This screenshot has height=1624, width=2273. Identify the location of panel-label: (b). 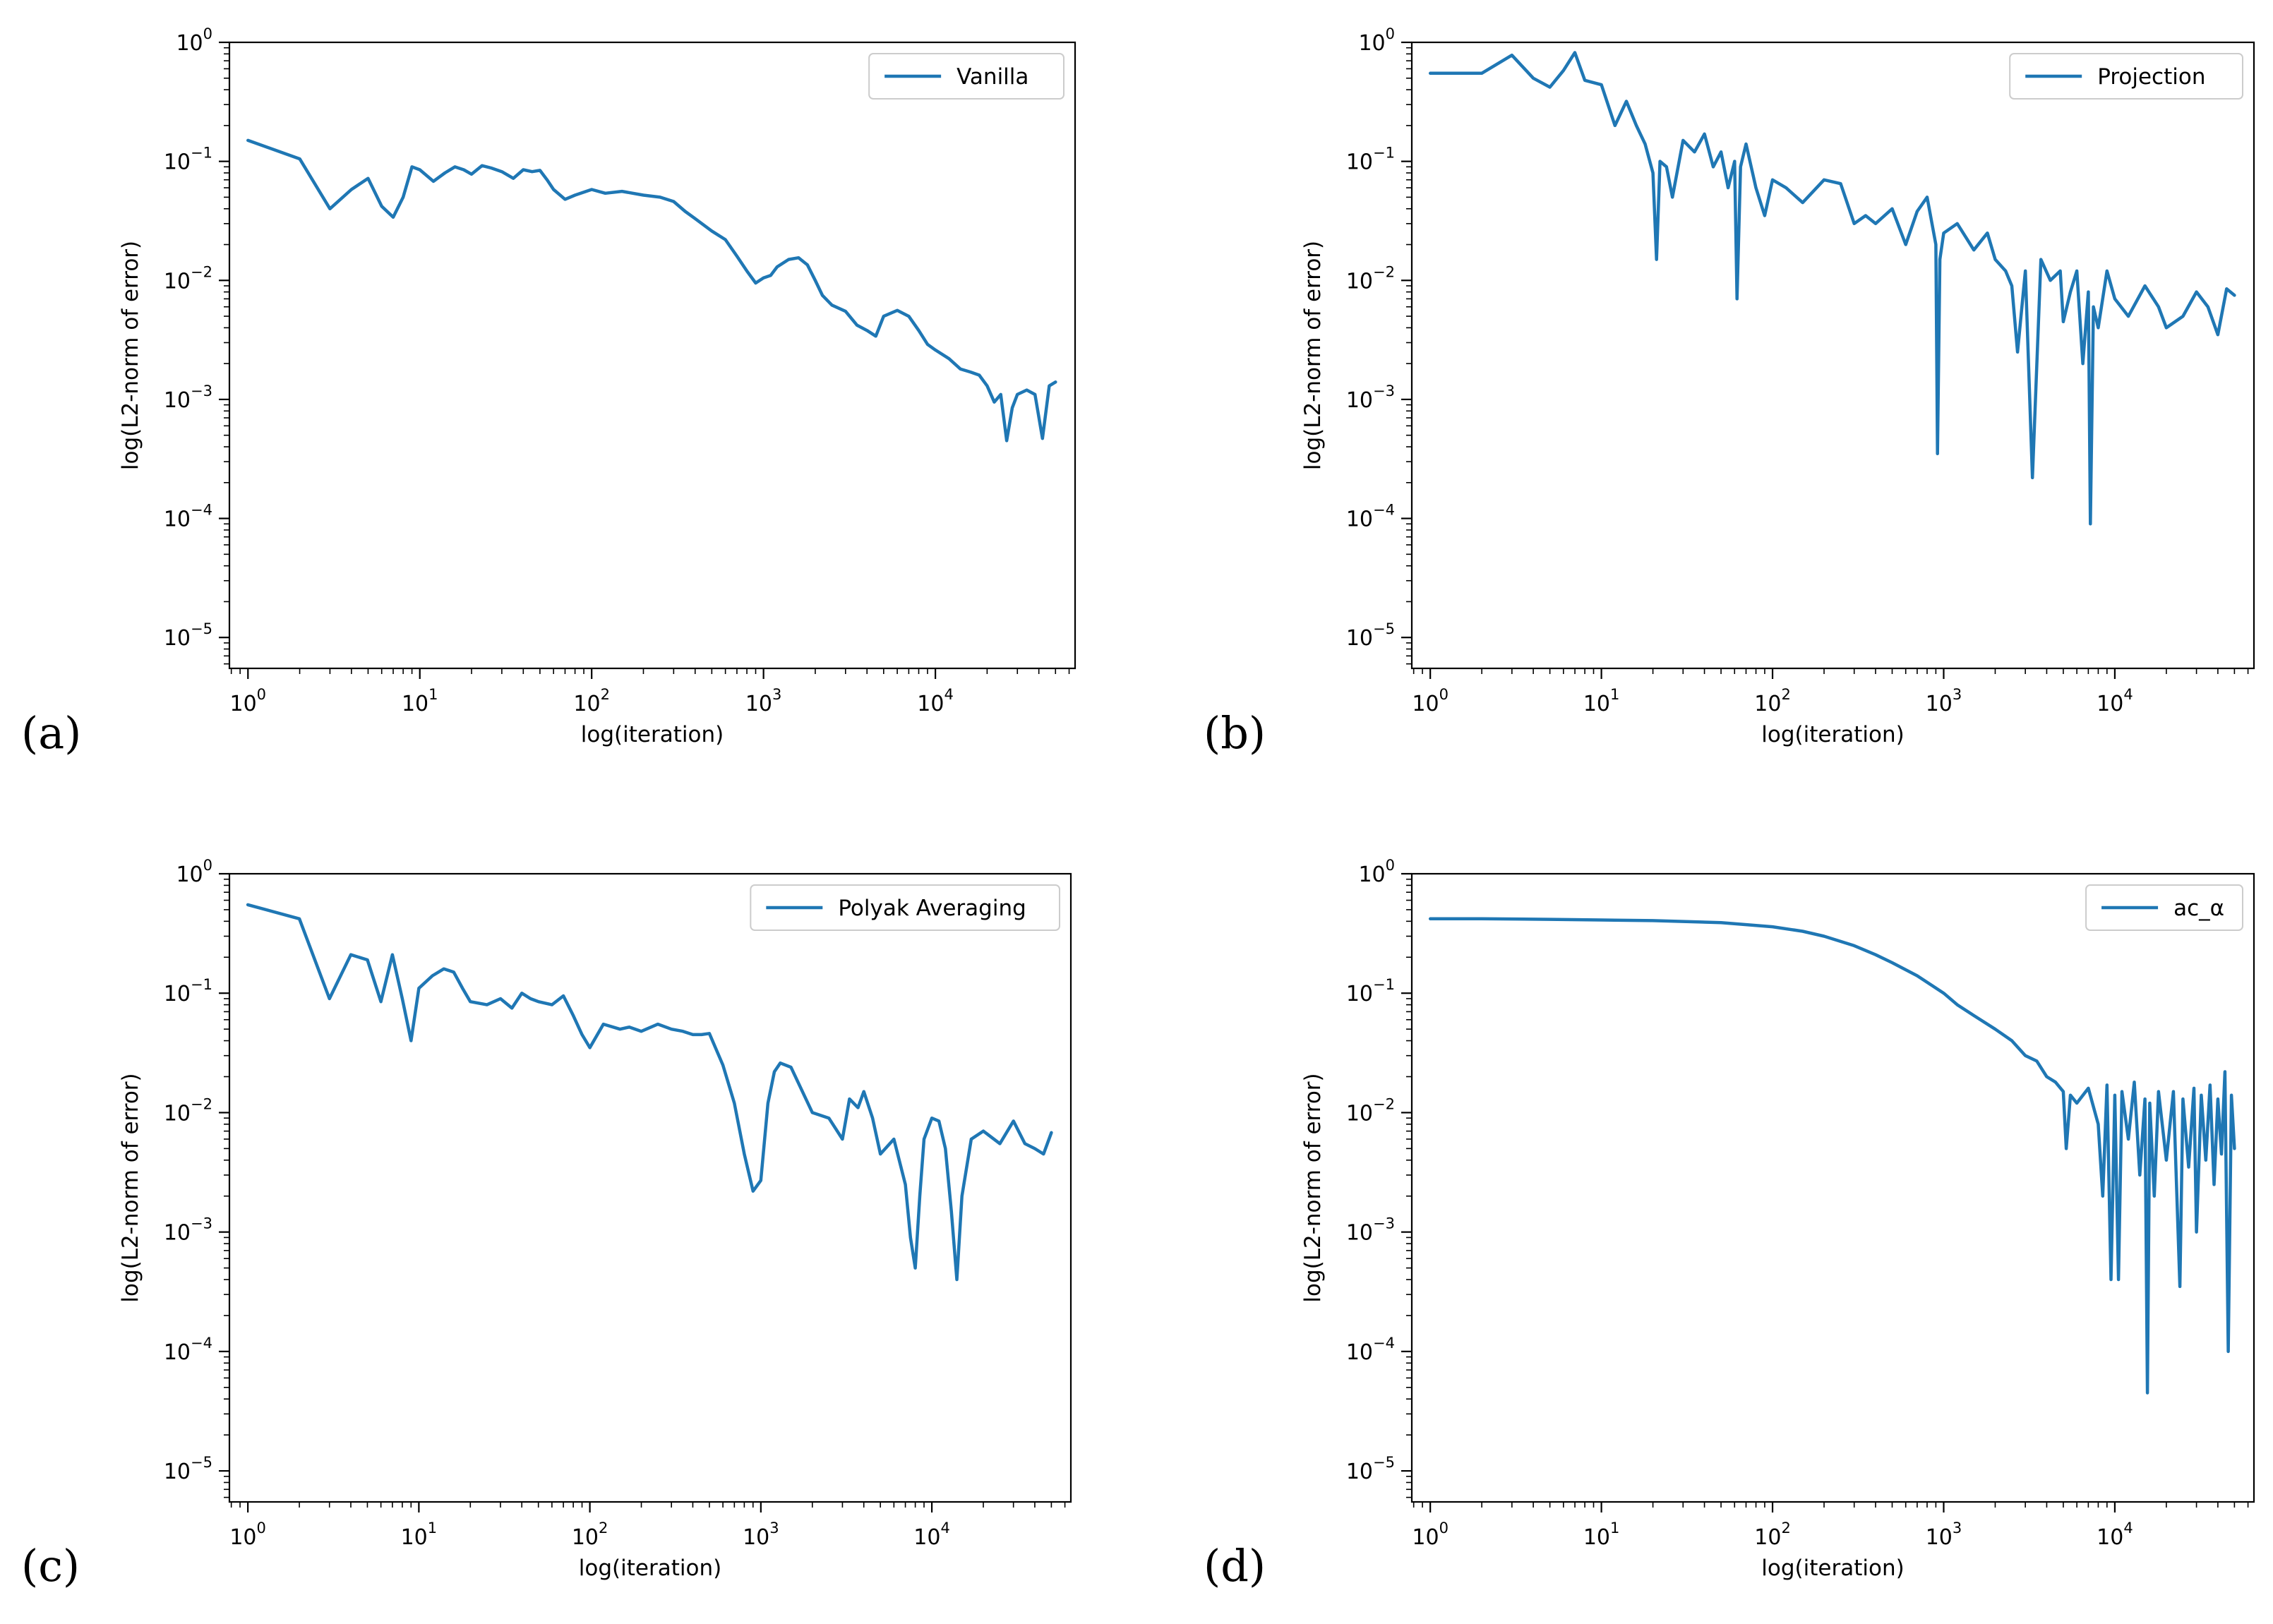
(1235, 733).